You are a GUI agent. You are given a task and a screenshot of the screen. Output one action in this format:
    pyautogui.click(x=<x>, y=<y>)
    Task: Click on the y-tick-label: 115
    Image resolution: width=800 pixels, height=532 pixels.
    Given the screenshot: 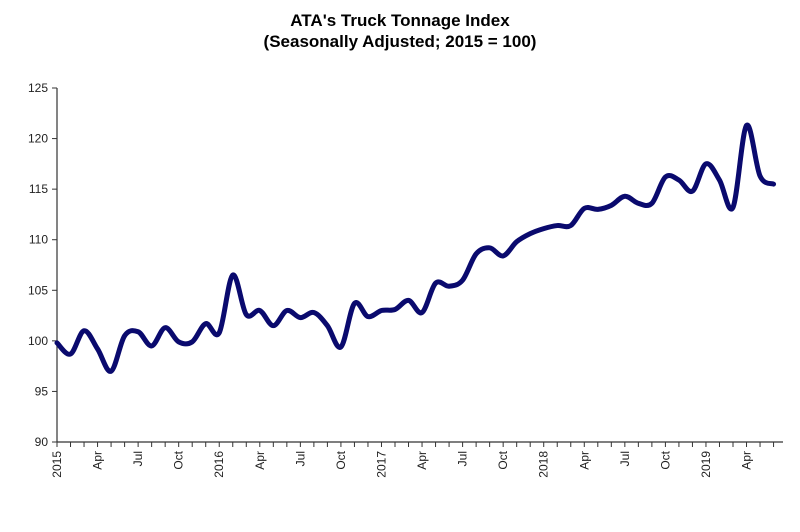 What is the action you would take?
    pyautogui.click(x=38, y=189)
    